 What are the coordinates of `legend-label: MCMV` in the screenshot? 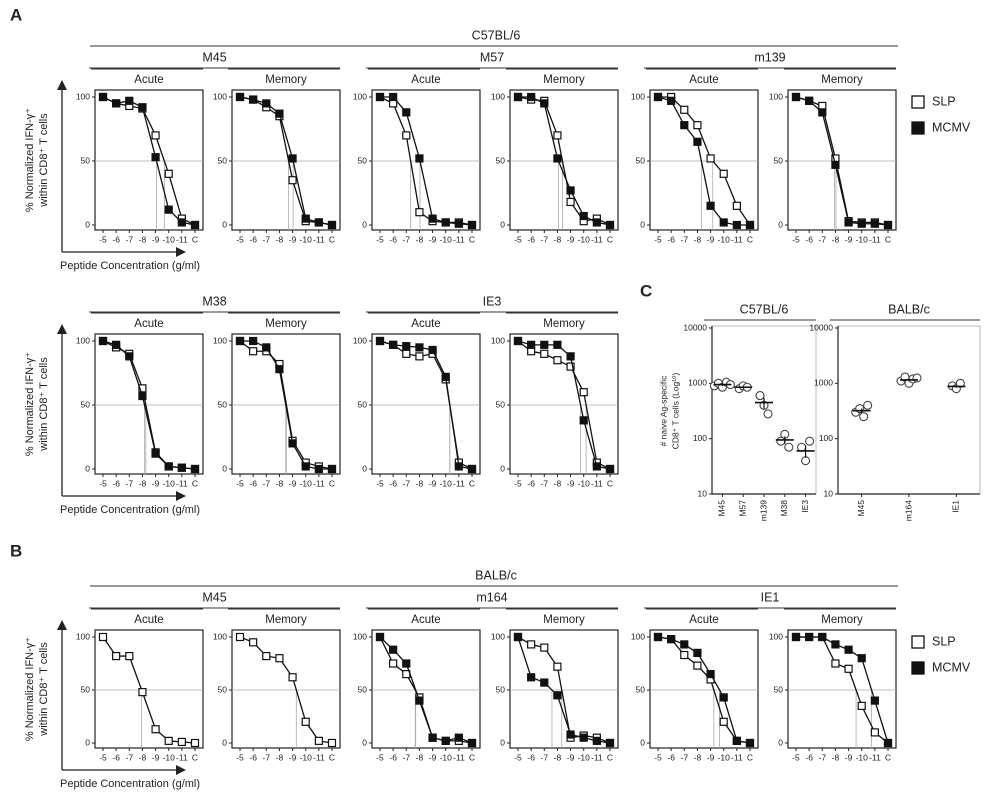 It's located at (951, 667).